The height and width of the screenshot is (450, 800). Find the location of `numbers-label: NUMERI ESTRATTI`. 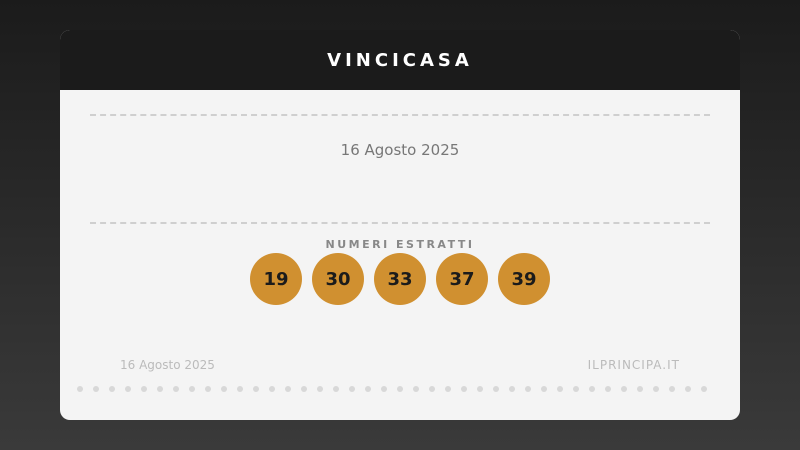

numbers-label: NUMERI ESTRATTI is located at coordinates (400, 244).